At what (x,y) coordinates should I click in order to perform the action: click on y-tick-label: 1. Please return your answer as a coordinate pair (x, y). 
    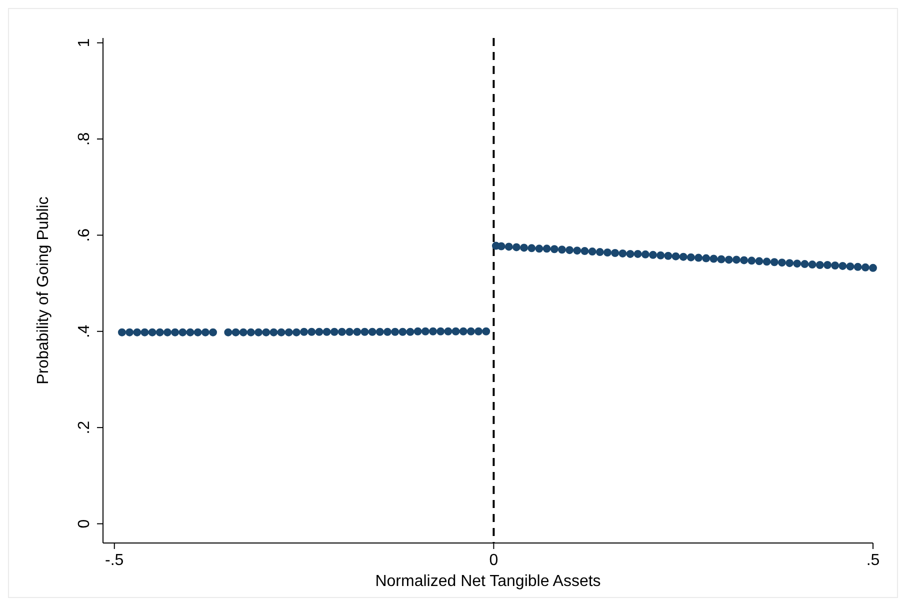
    Looking at the image, I should click on (84, 43).